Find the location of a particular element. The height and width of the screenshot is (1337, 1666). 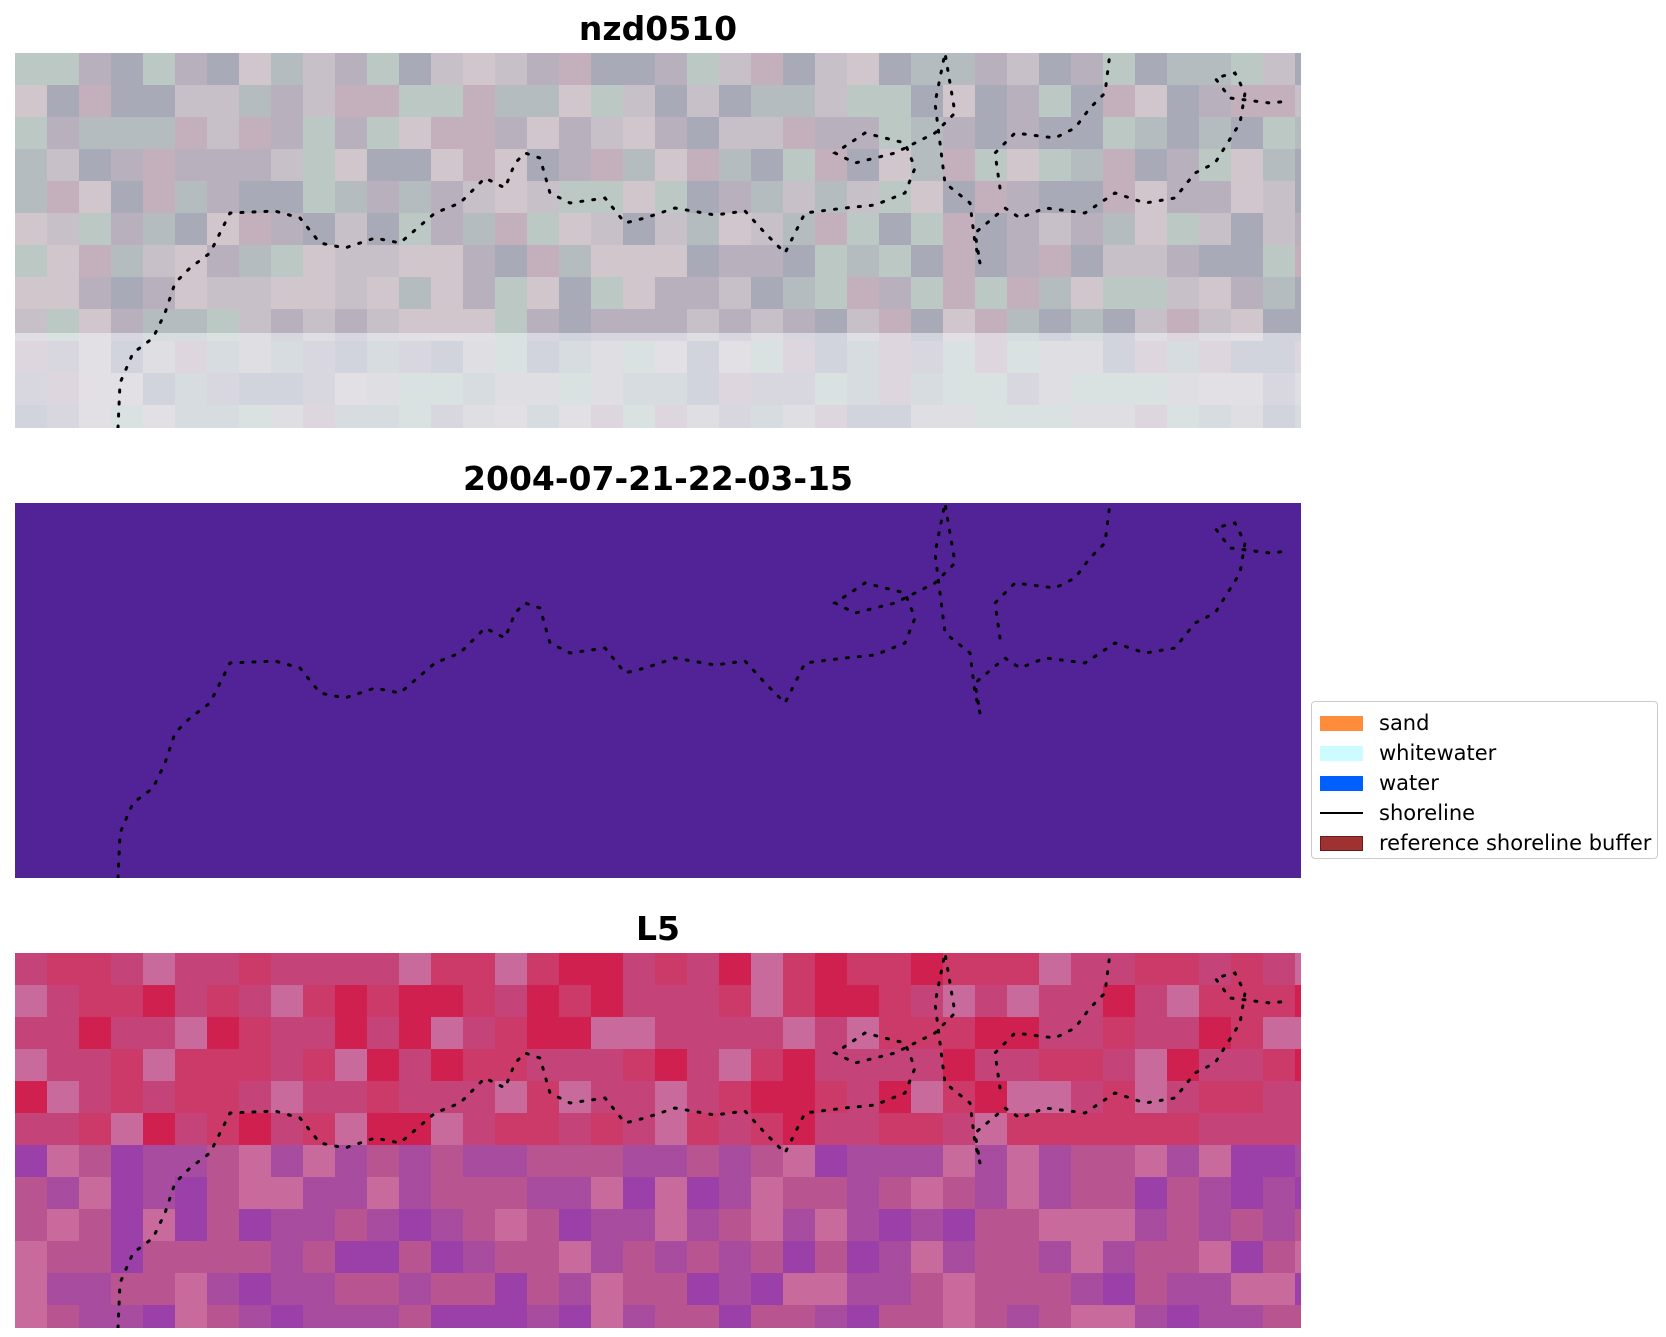

shoreline-path is located at coordinates (1052, 571).